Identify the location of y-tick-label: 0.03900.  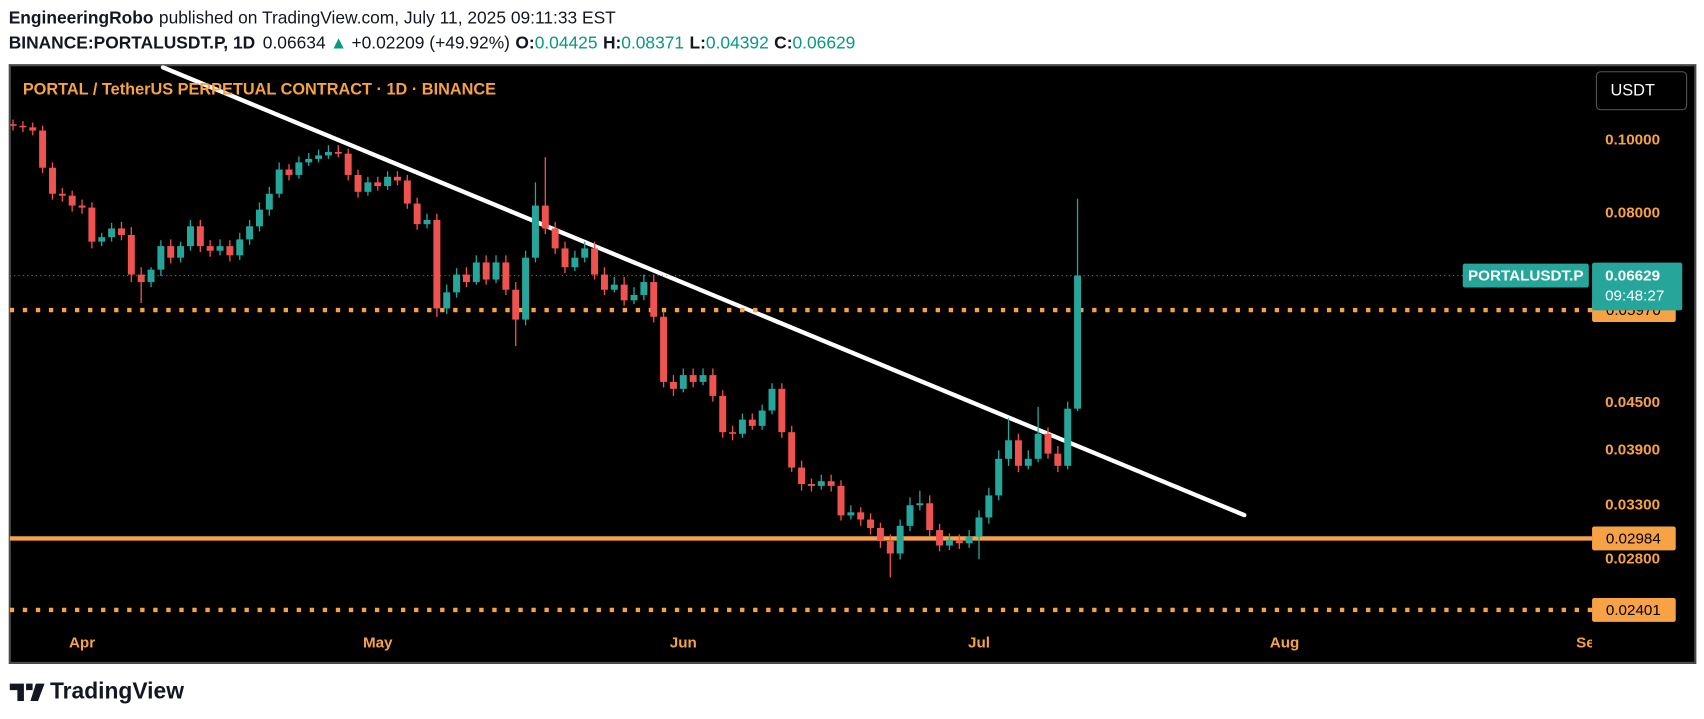
(1632, 449).